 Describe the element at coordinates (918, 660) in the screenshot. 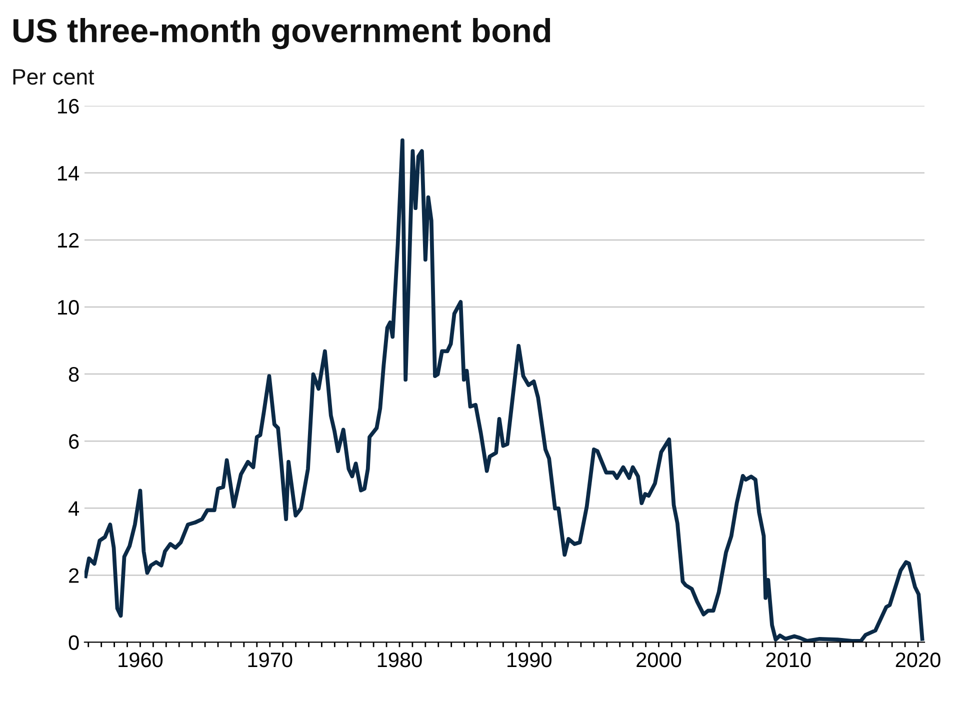

I see `x-tick-label: 2020` at that location.